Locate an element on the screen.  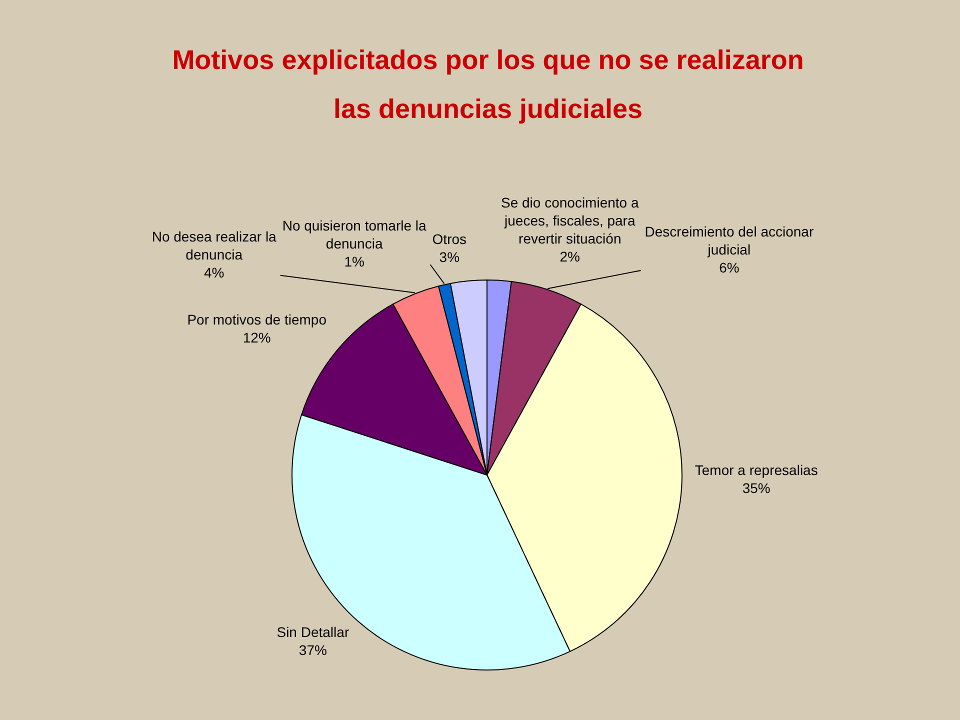
data-label: 37% is located at coordinates (312, 650).